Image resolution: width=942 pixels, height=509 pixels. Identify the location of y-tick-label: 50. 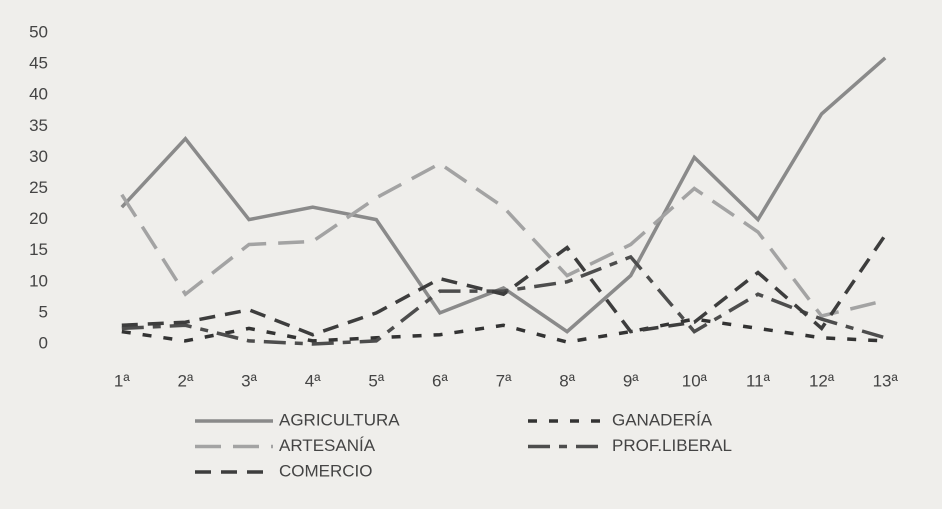
(38, 31).